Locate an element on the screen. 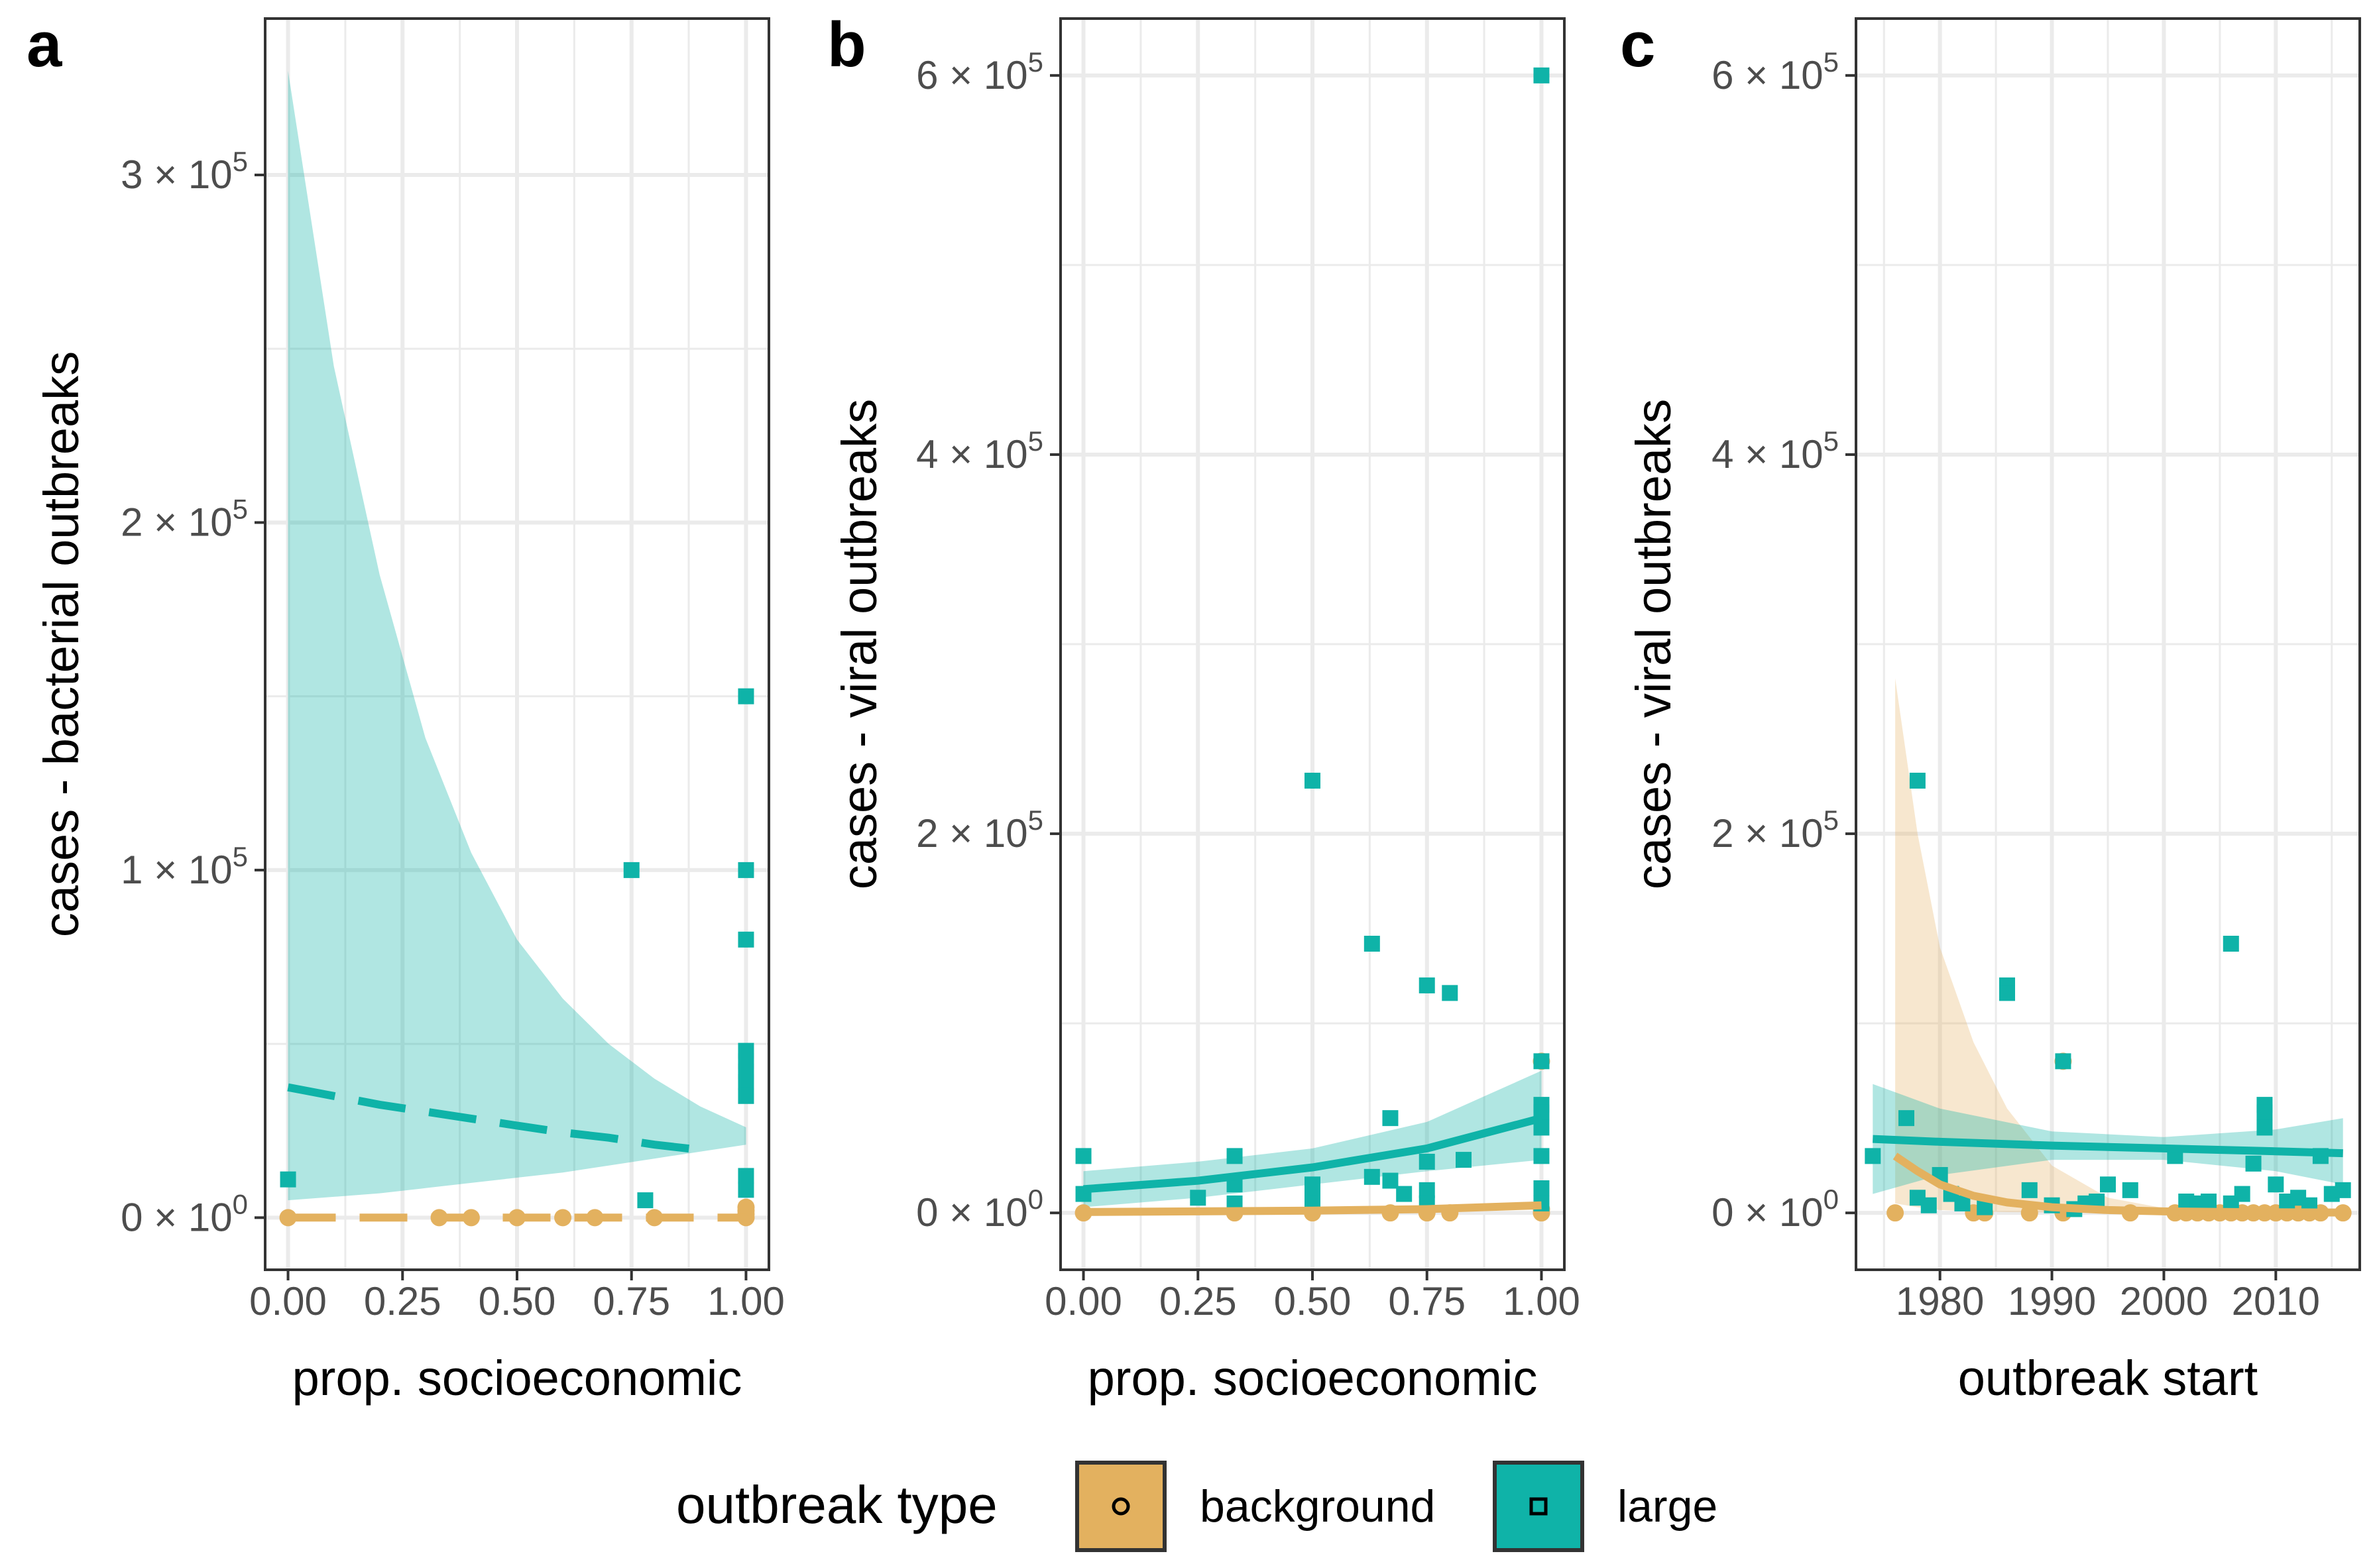 The height and width of the screenshot is (1568, 2377). legend-circle-icon is located at coordinates (1121, 1506).